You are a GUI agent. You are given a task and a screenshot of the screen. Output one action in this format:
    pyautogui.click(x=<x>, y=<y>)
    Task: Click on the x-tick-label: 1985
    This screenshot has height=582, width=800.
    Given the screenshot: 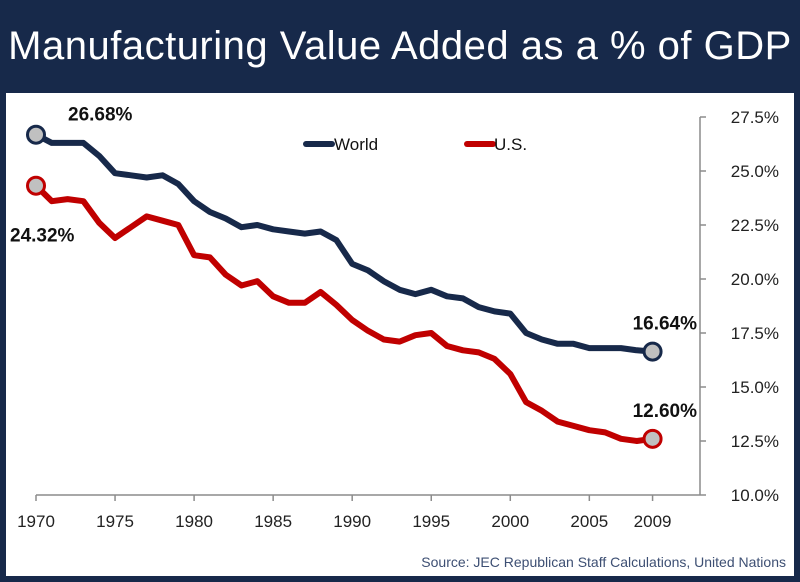 What is the action you would take?
    pyautogui.click(x=273, y=521)
    